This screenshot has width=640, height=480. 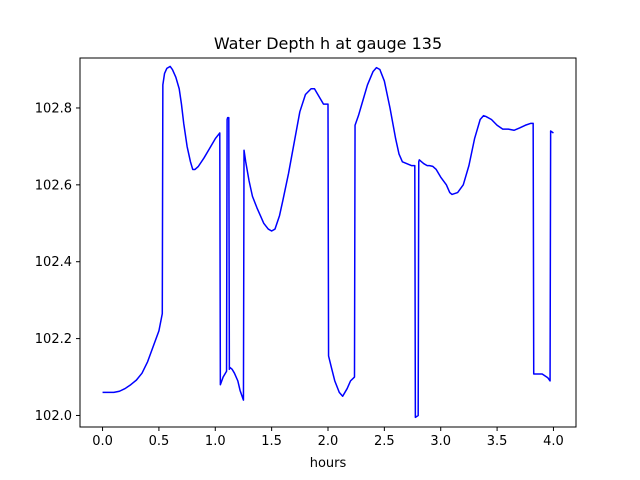 What do you see at coordinates (53, 339) in the screenshot?
I see `y-tick-label: 102.2` at bounding box center [53, 339].